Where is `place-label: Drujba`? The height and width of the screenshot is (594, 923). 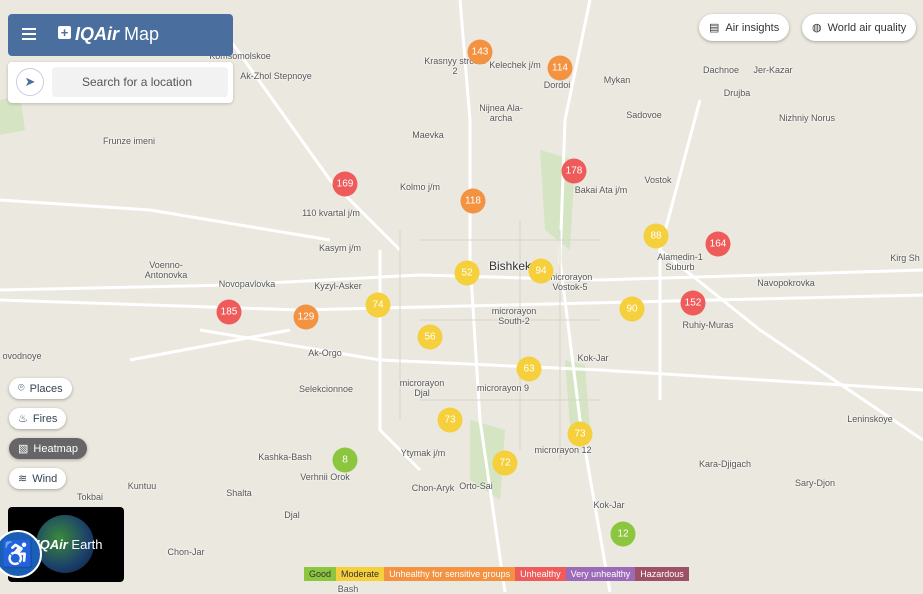 place-label: Drujba is located at coordinates (737, 93).